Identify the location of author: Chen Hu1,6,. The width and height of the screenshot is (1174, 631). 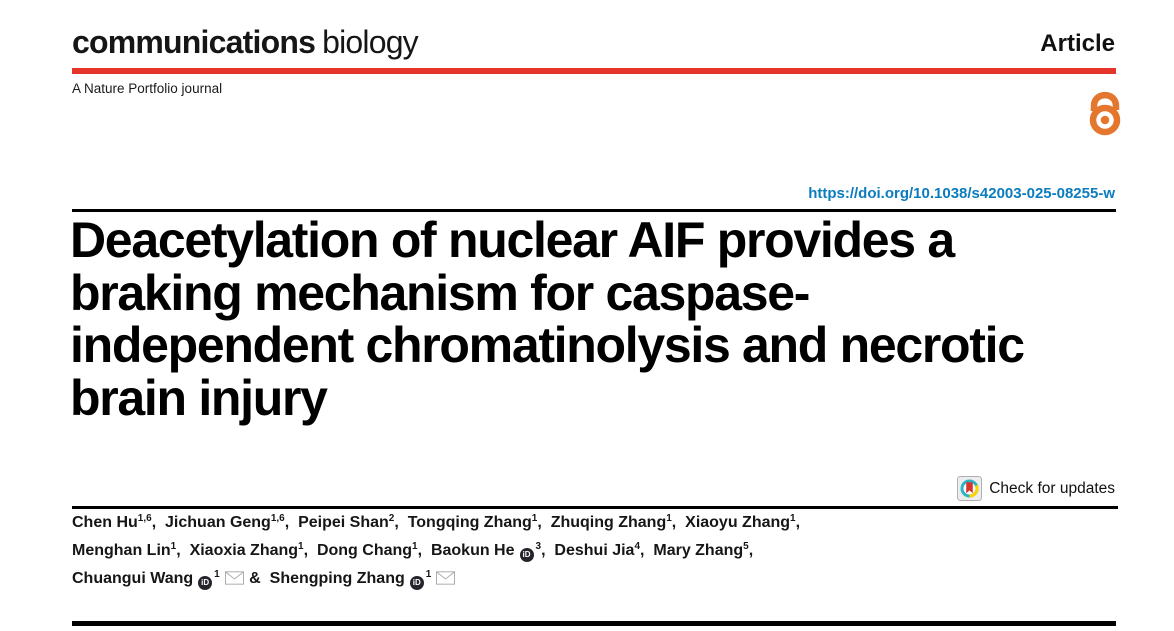
(116, 522).